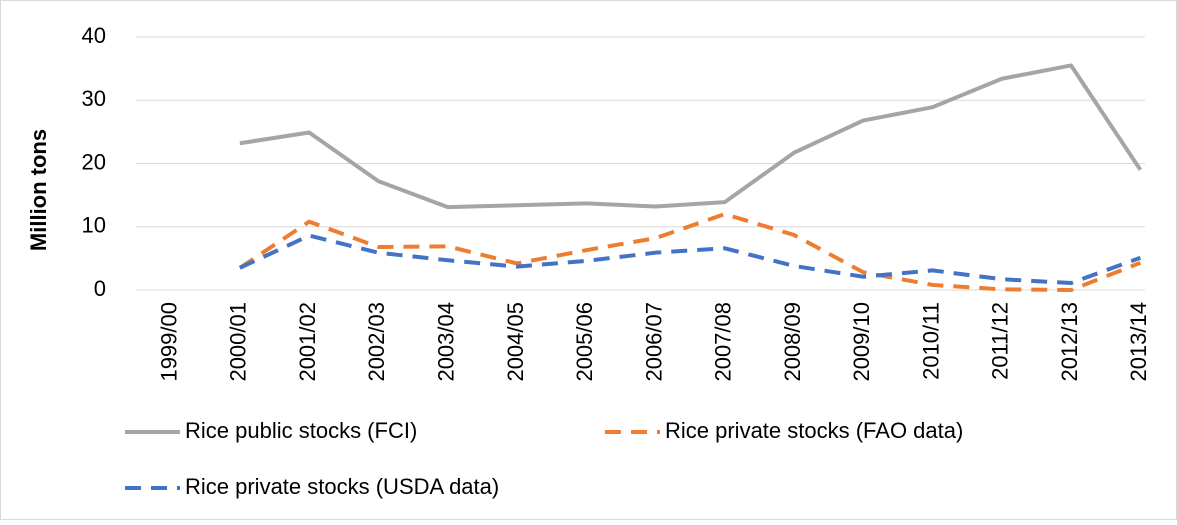 The image size is (1177, 525). Describe the element at coordinates (446, 342) in the screenshot. I see `x-tick-label: 2003/04` at that location.